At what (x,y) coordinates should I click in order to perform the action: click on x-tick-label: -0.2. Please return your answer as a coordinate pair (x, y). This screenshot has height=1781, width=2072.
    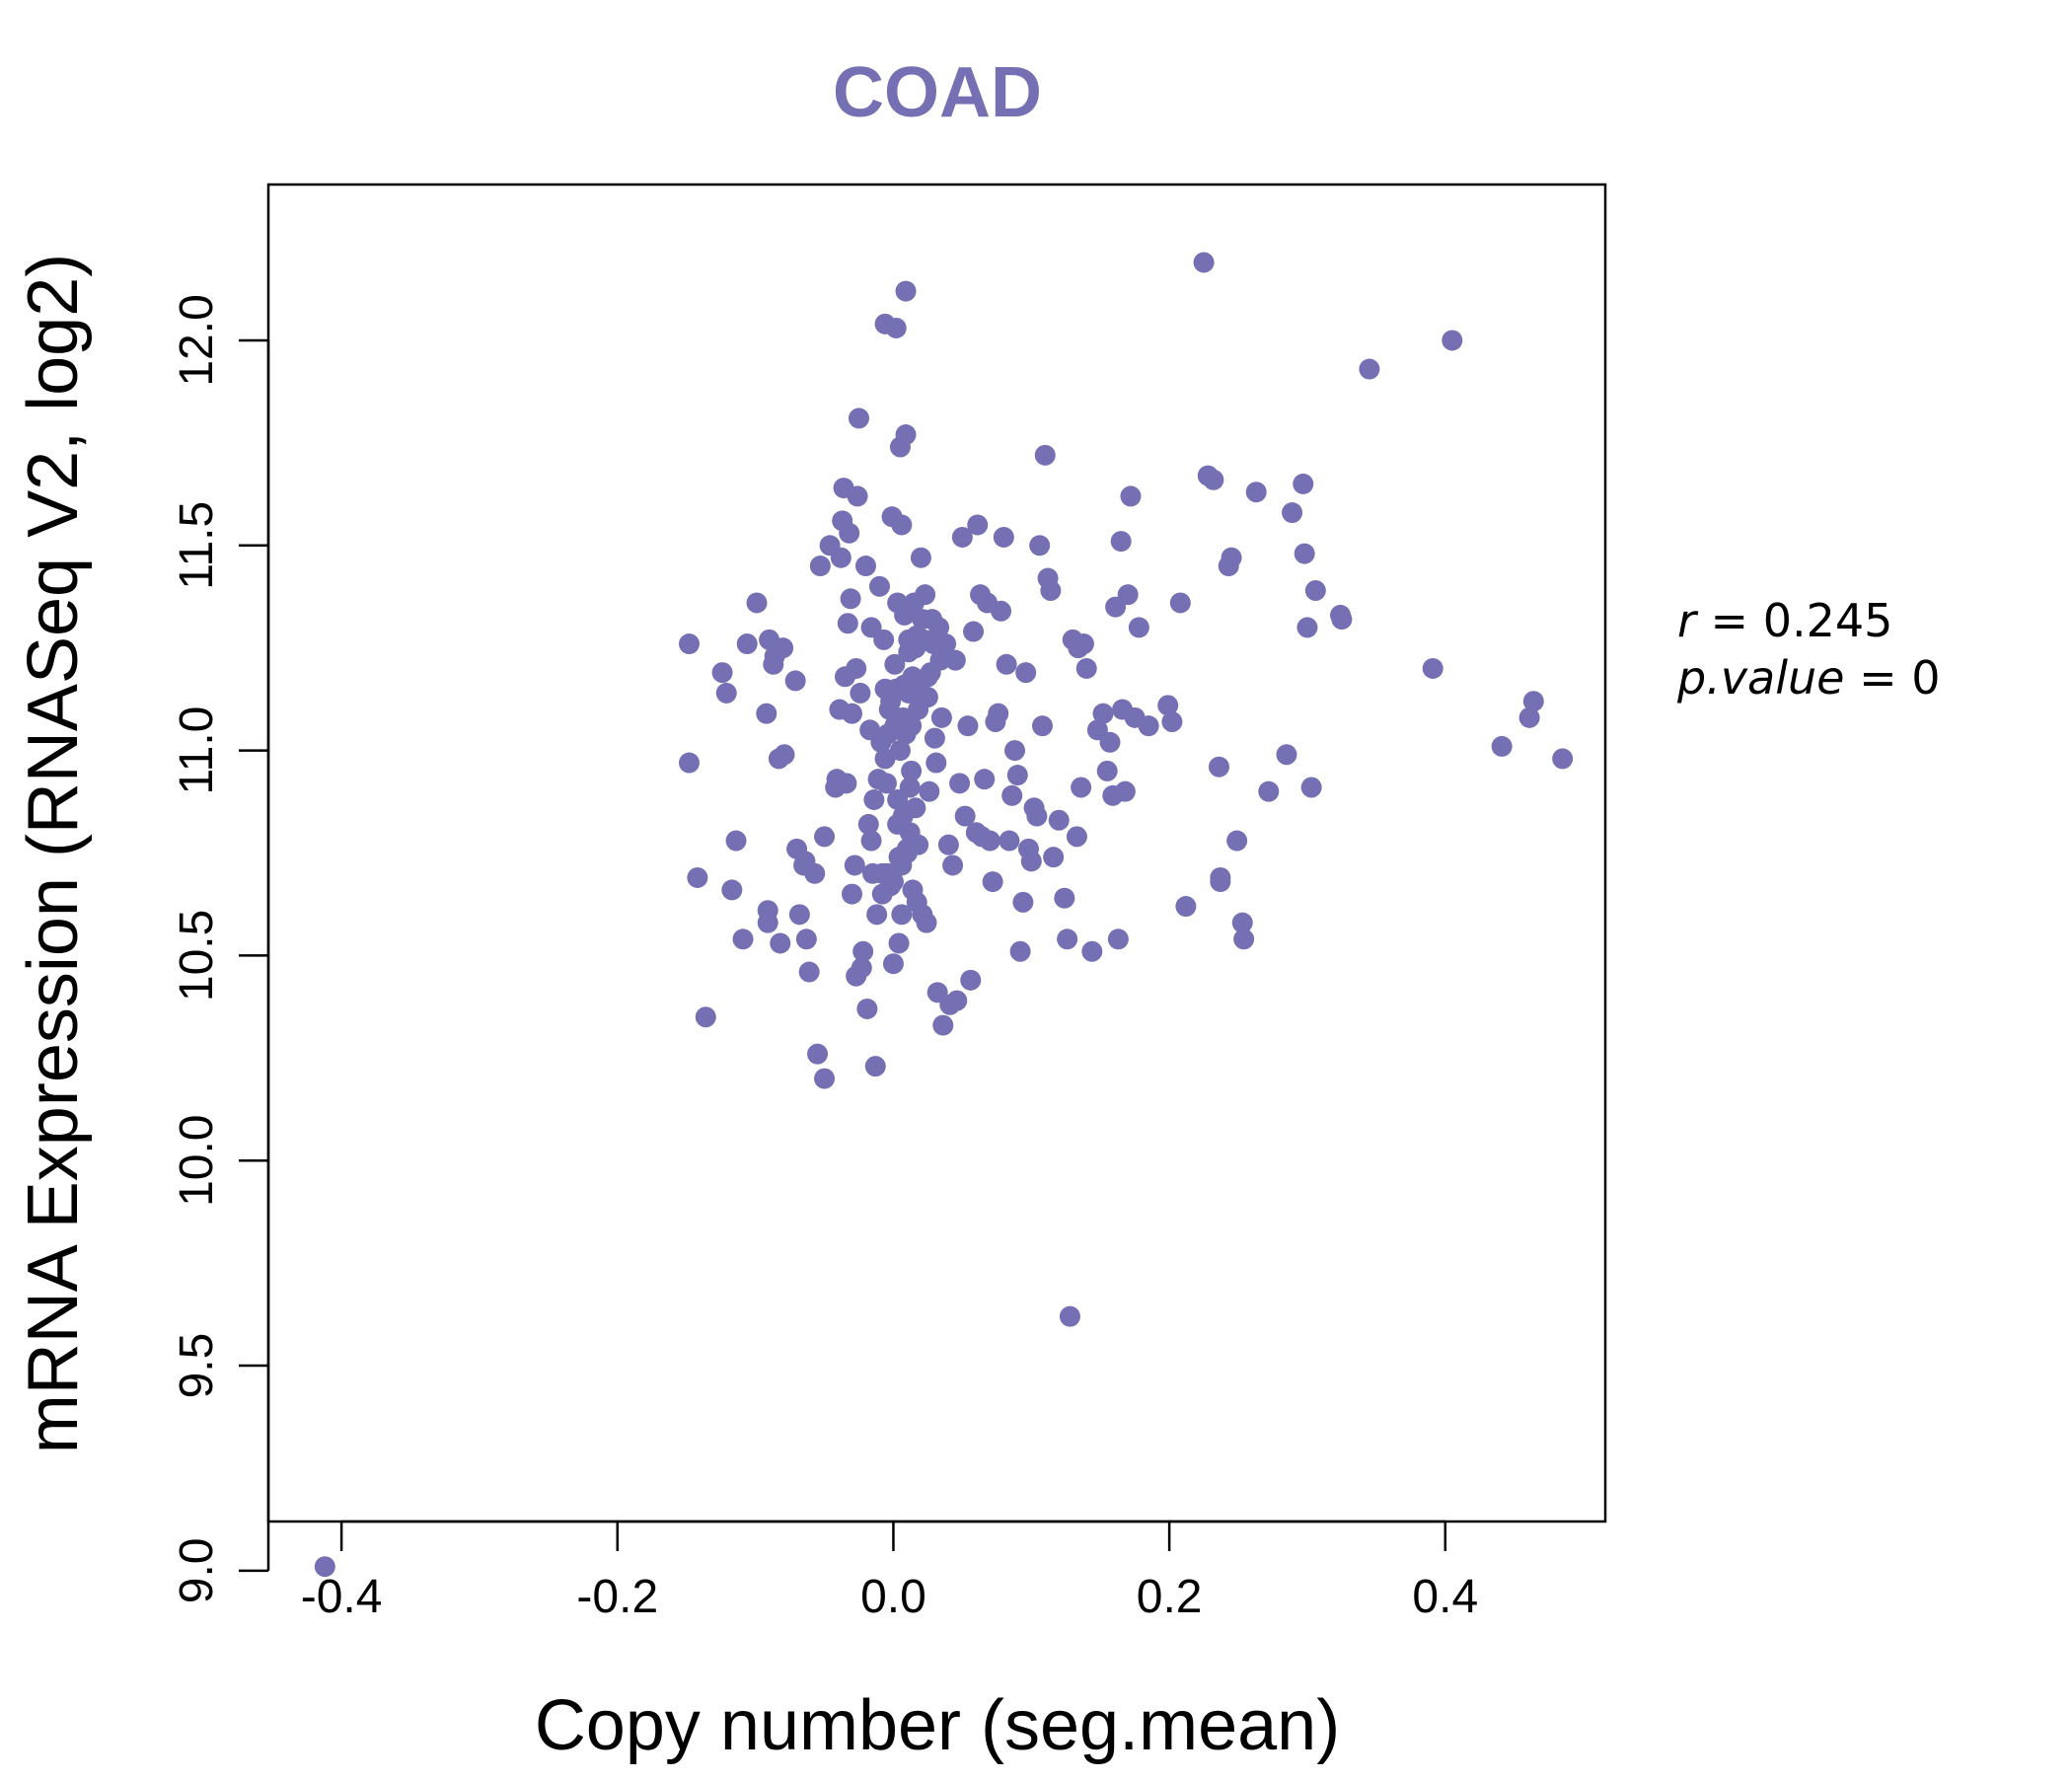
    Looking at the image, I should click on (617, 1597).